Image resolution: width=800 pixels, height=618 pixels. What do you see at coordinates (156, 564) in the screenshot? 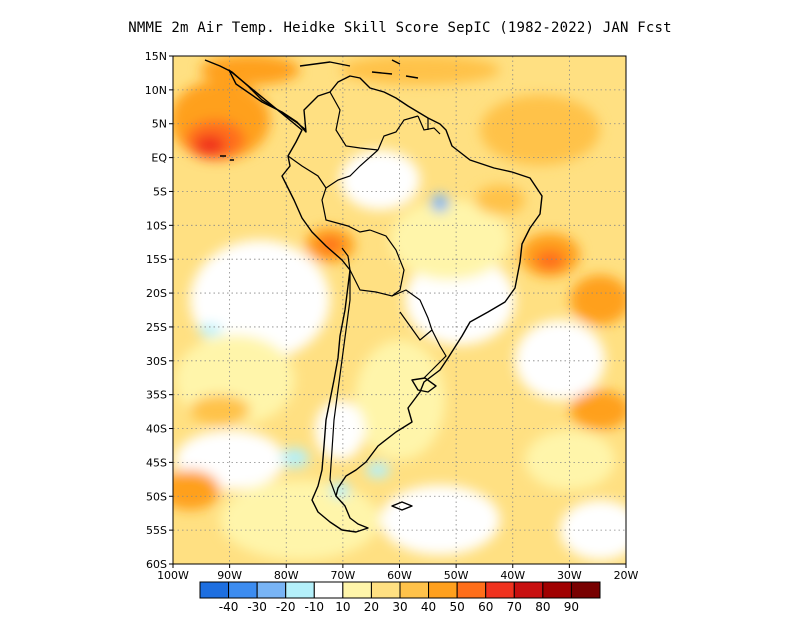
I see `y-tick-label: 60S` at bounding box center [156, 564].